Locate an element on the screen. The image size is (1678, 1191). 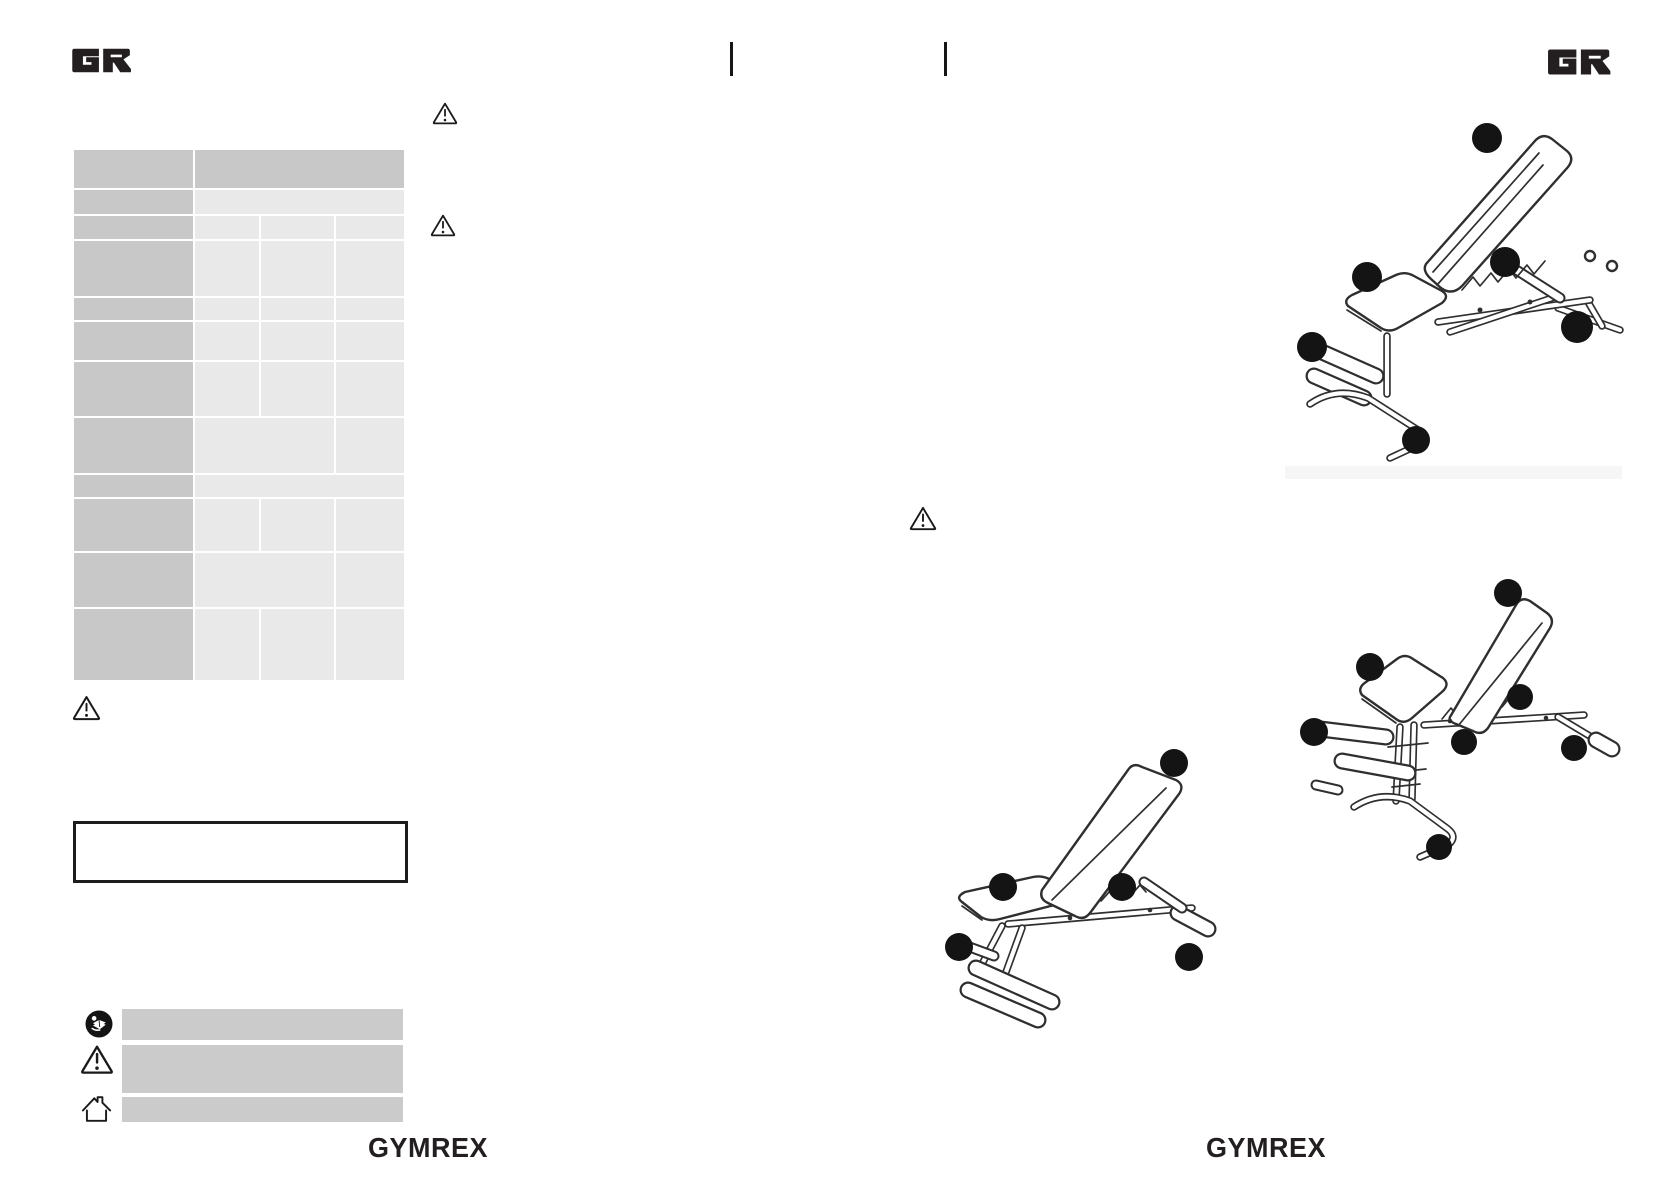
spec-table is located at coordinates (239, 415).